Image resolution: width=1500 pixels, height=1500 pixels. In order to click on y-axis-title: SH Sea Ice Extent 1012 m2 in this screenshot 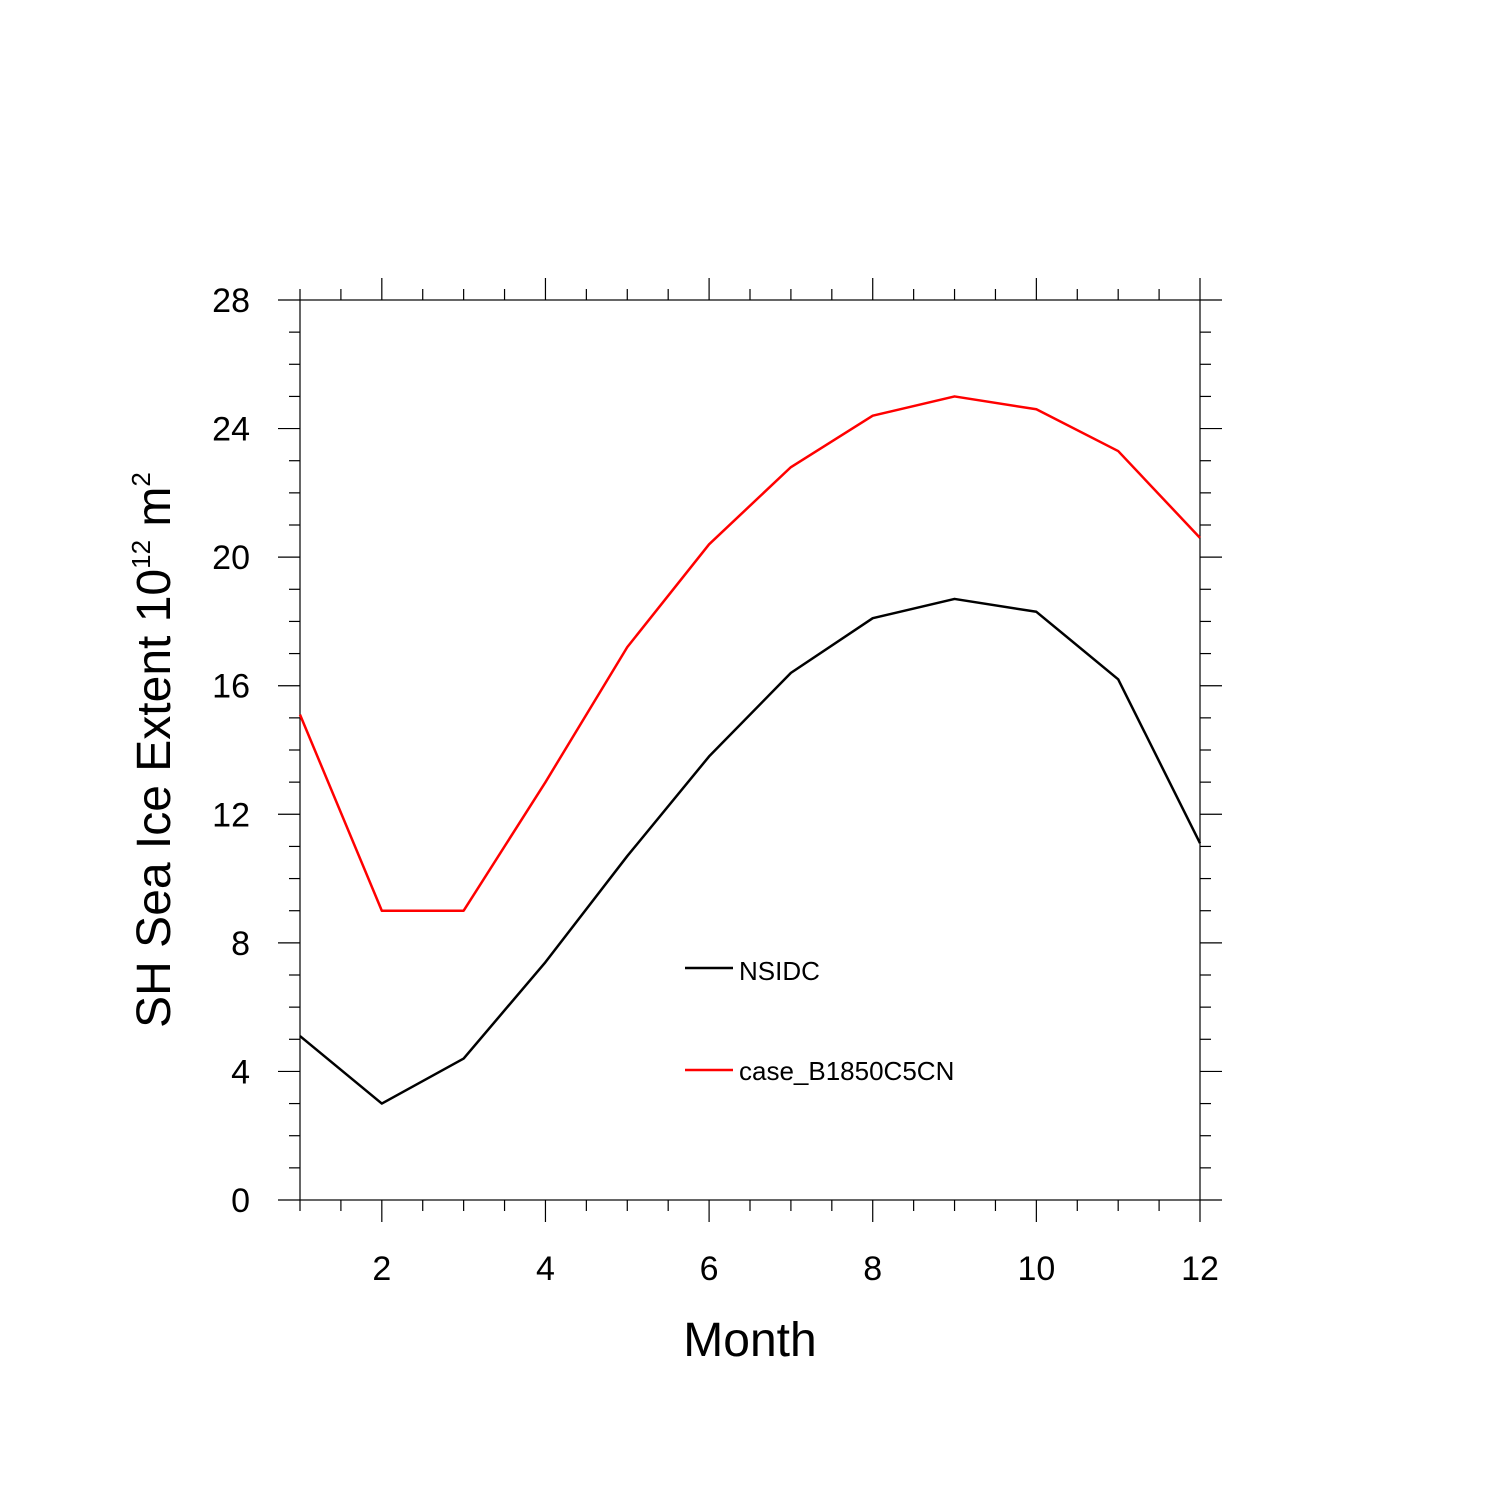, I will do `click(153, 750)`.